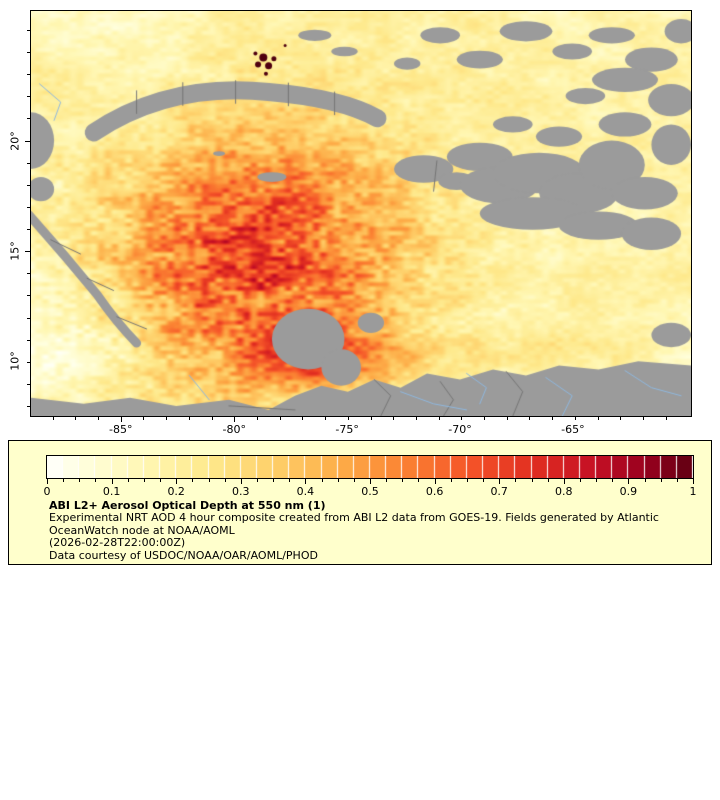 This screenshot has width=720, height=800. What do you see at coordinates (499, 491) in the screenshot?
I see `colorbar-tick-label: 0.7` at bounding box center [499, 491].